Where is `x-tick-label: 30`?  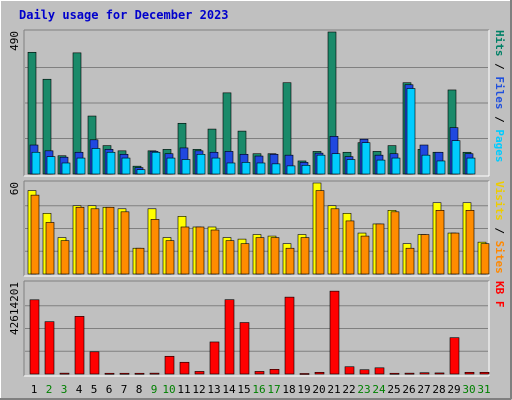 x-tick-label: 30 is located at coordinates (468, 389).